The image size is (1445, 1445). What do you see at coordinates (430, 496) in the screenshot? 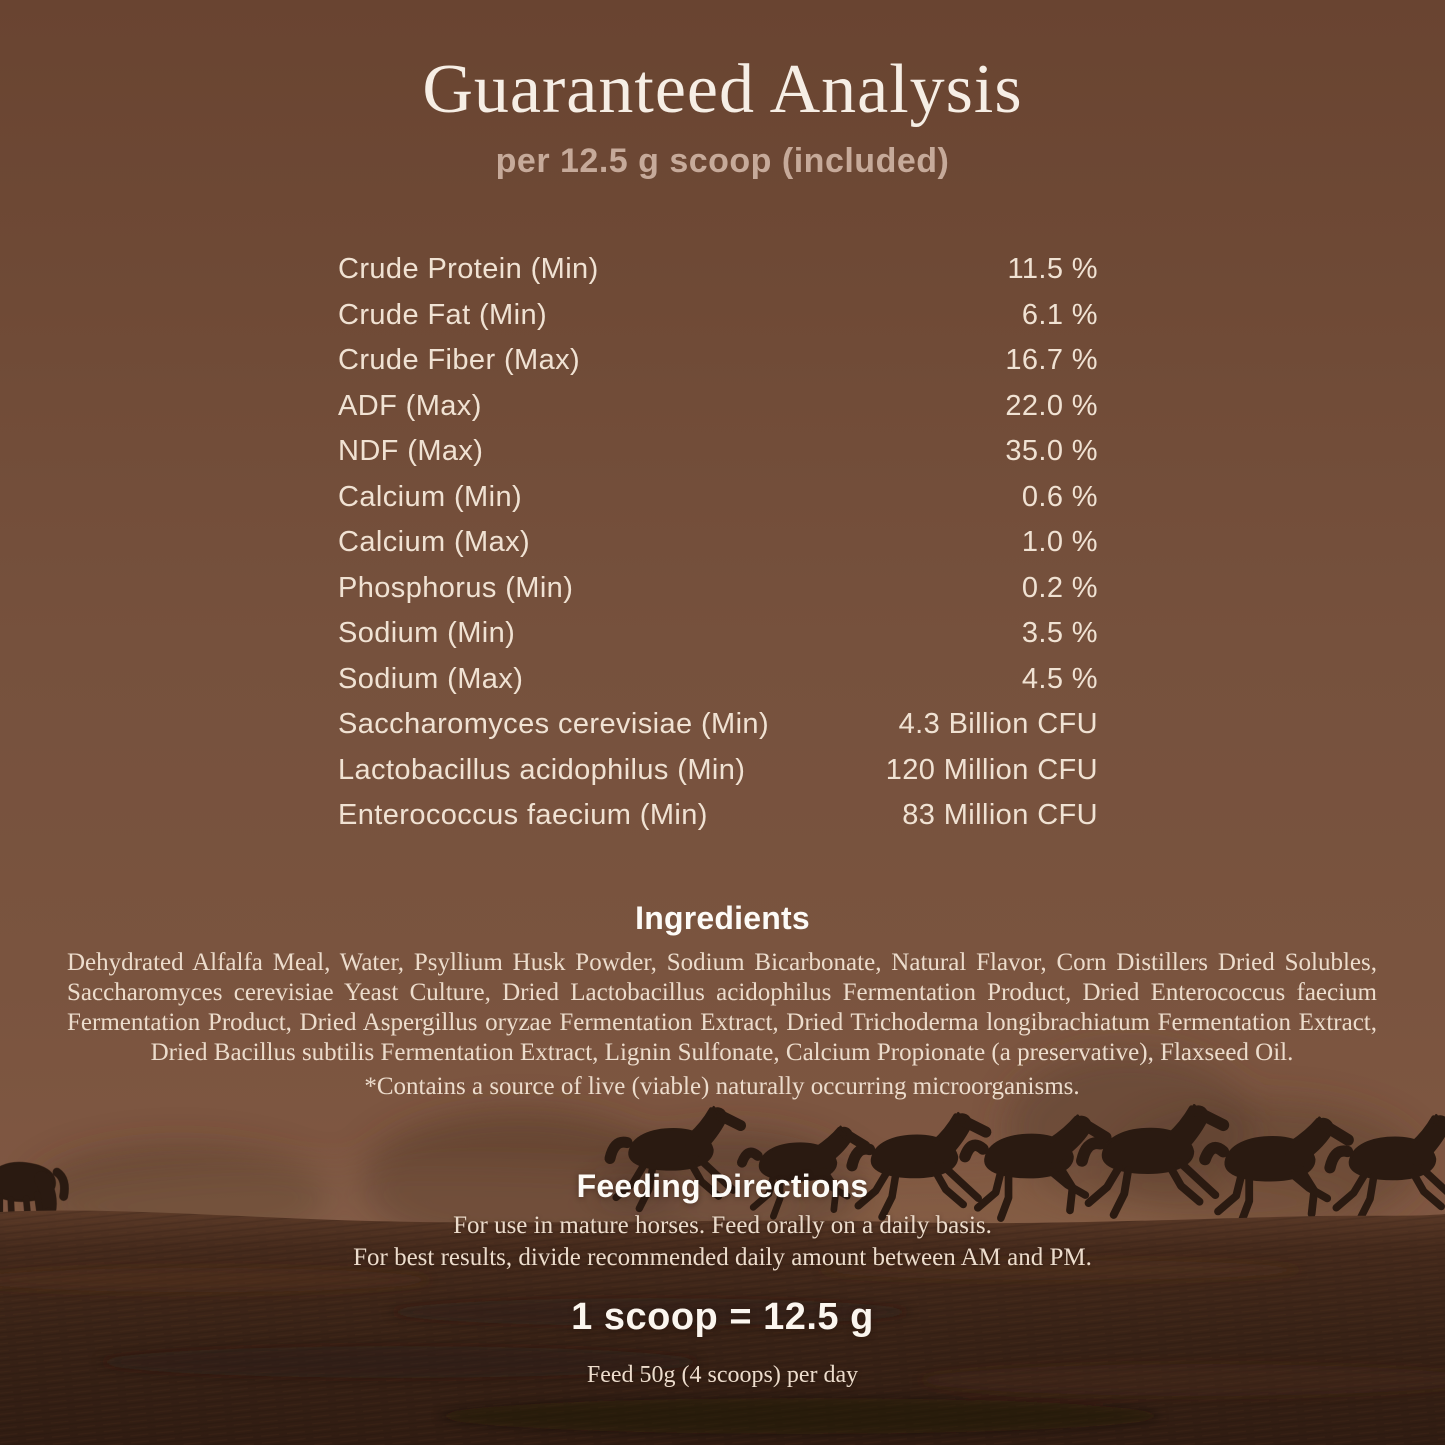
I see `analysis-label: Calcium (Min)` at bounding box center [430, 496].